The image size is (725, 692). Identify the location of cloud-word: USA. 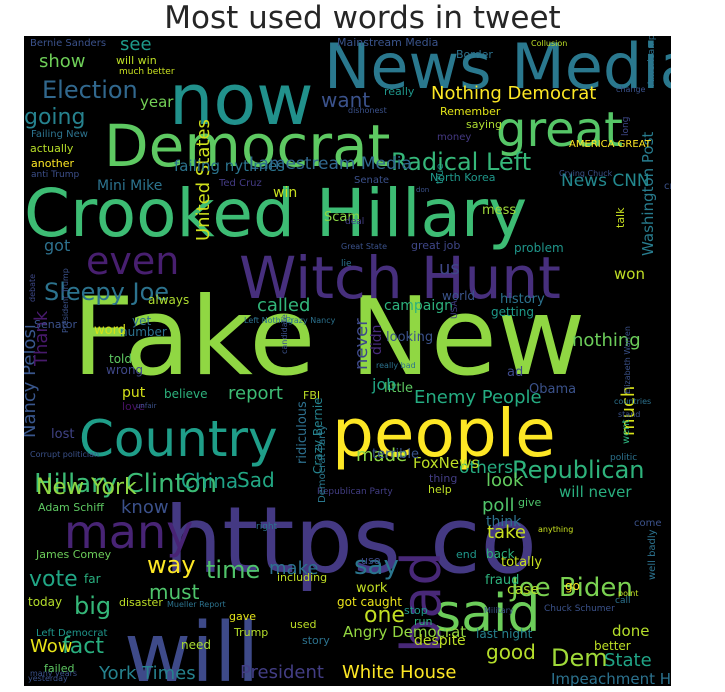
(455, 309).